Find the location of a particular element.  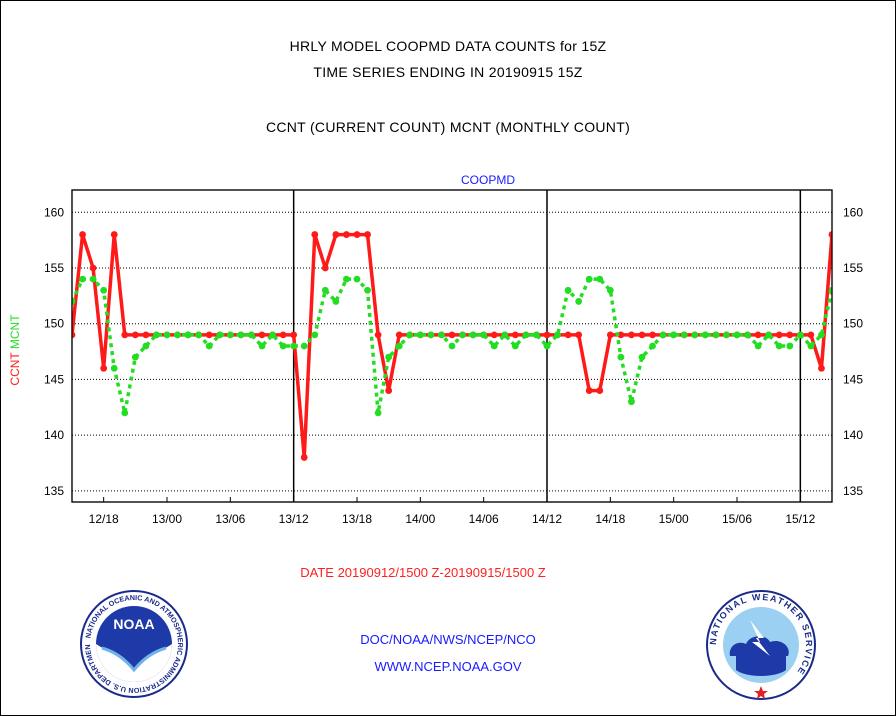

y-axis-label: CCNT MCNT is located at coordinates (15, 350).